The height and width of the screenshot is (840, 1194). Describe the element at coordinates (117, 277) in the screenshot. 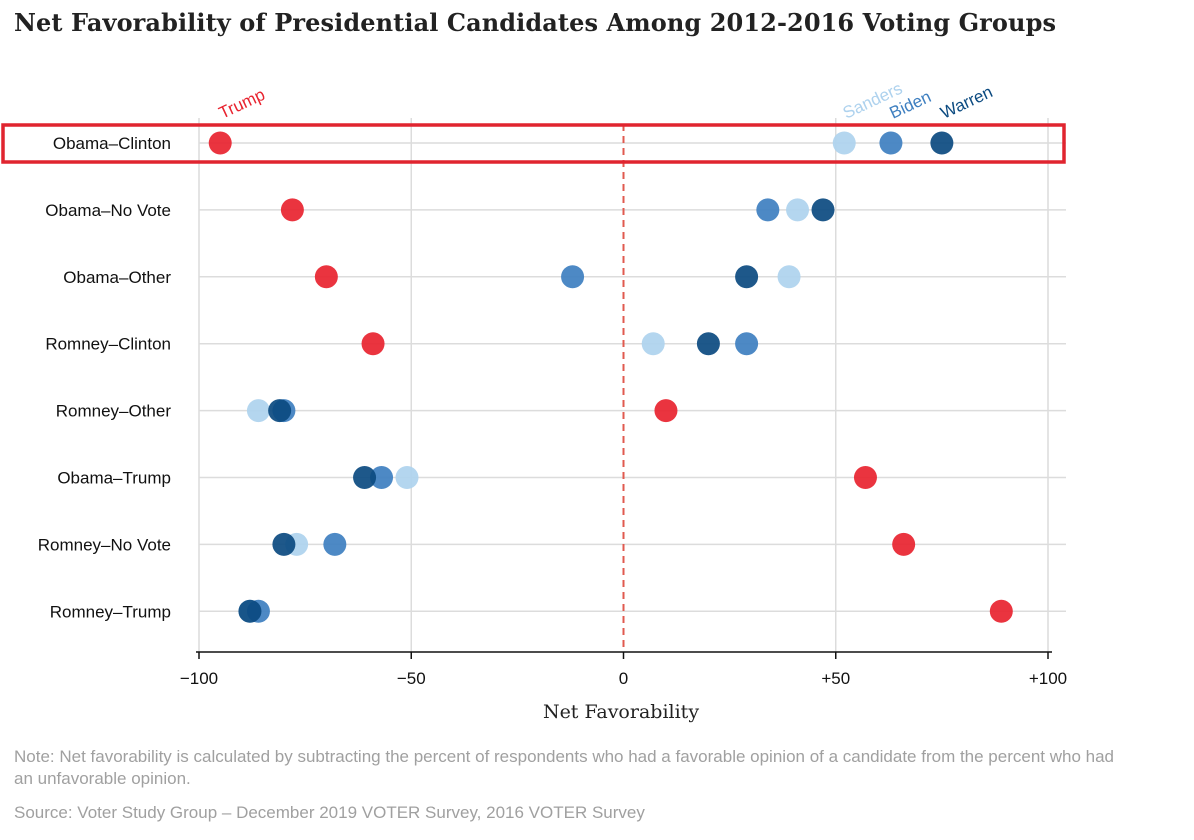

I see `row-label: Obama–Other` at that location.